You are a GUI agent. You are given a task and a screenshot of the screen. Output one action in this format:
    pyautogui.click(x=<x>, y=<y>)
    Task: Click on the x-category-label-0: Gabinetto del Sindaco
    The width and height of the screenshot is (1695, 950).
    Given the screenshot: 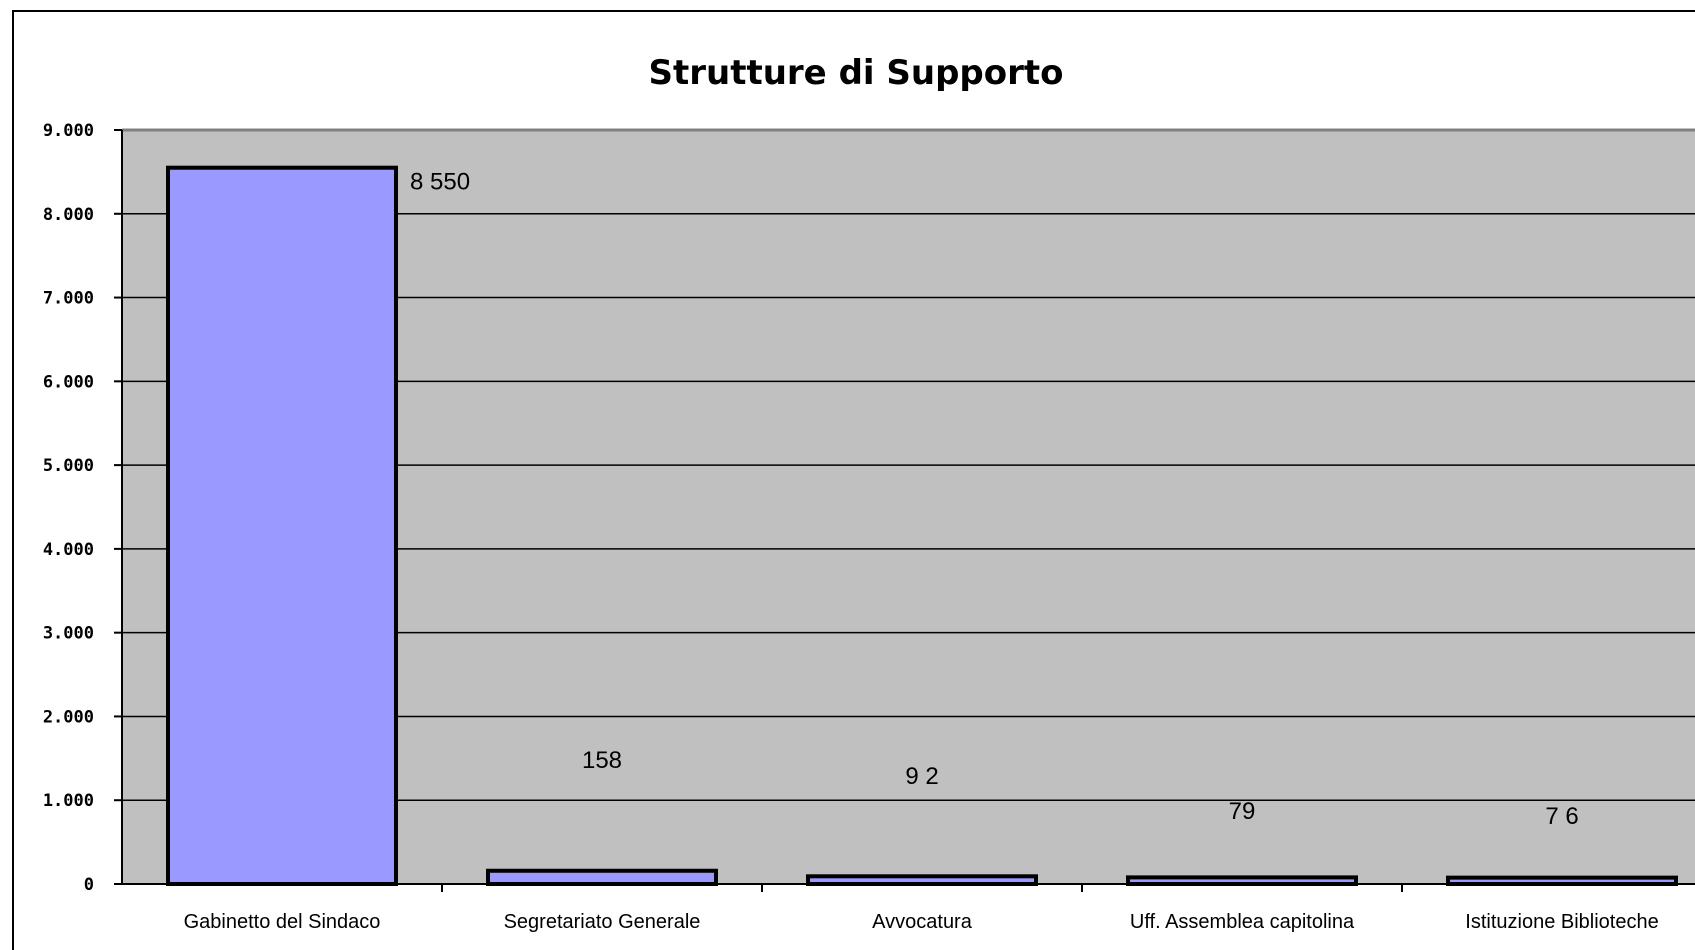 What is the action you would take?
    pyautogui.click(x=282, y=922)
    